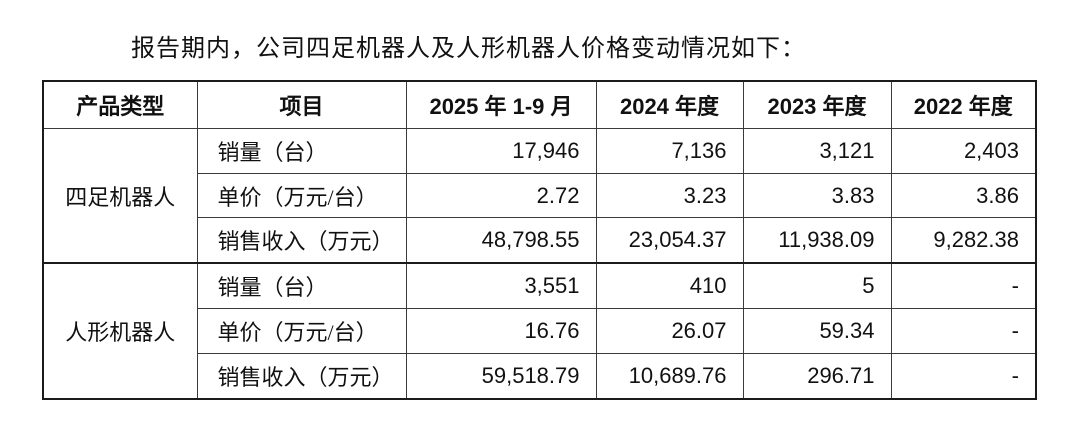 The height and width of the screenshot is (422, 1080). What do you see at coordinates (301, 104) in the screenshot?
I see `col-header-item: 项目` at bounding box center [301, 104].